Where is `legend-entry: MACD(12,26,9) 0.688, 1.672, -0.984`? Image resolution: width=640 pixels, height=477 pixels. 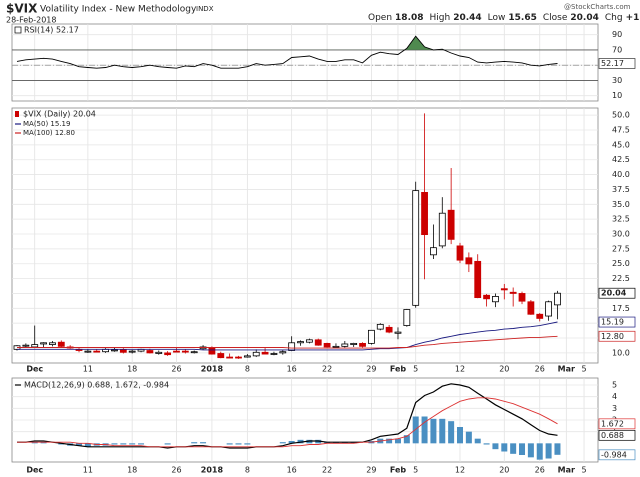 legend-entry: MACD(12,26,9) 0.688, 1.672, -0.984 is located at coordinates (96, 385).